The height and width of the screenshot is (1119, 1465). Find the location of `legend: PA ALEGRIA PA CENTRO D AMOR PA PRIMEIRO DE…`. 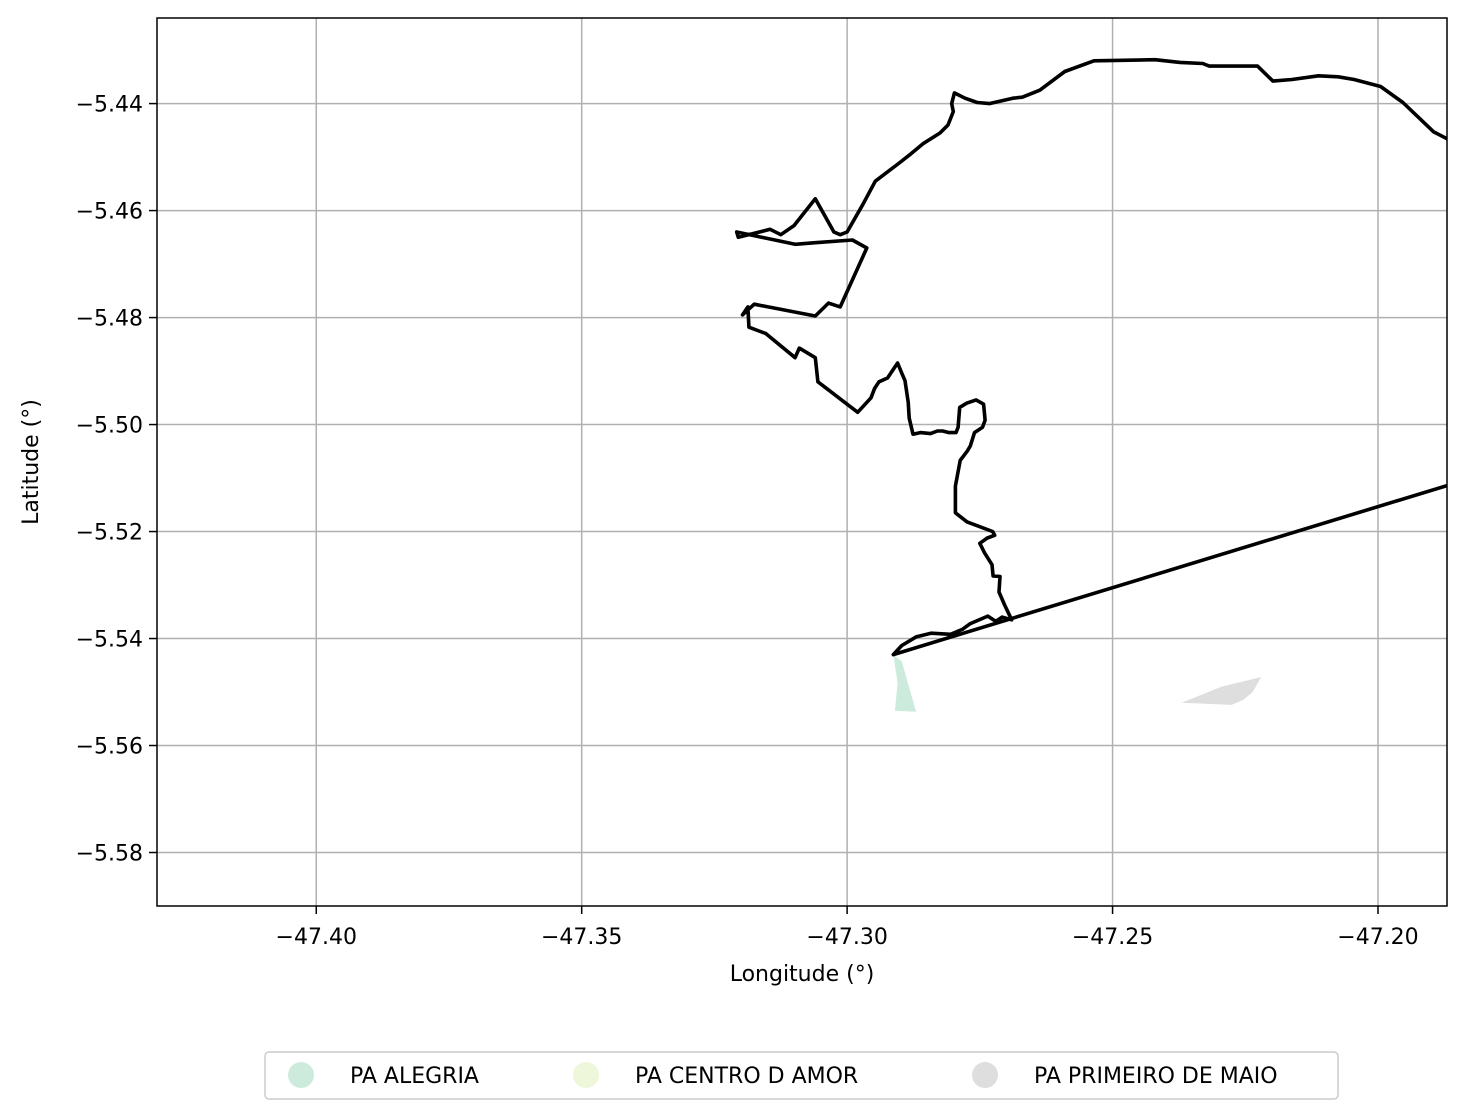

legend: PA ALEGRIA PA CENTRO D AMOR PA PRIMEIRO DE… is located at coordinates (801, 1075).